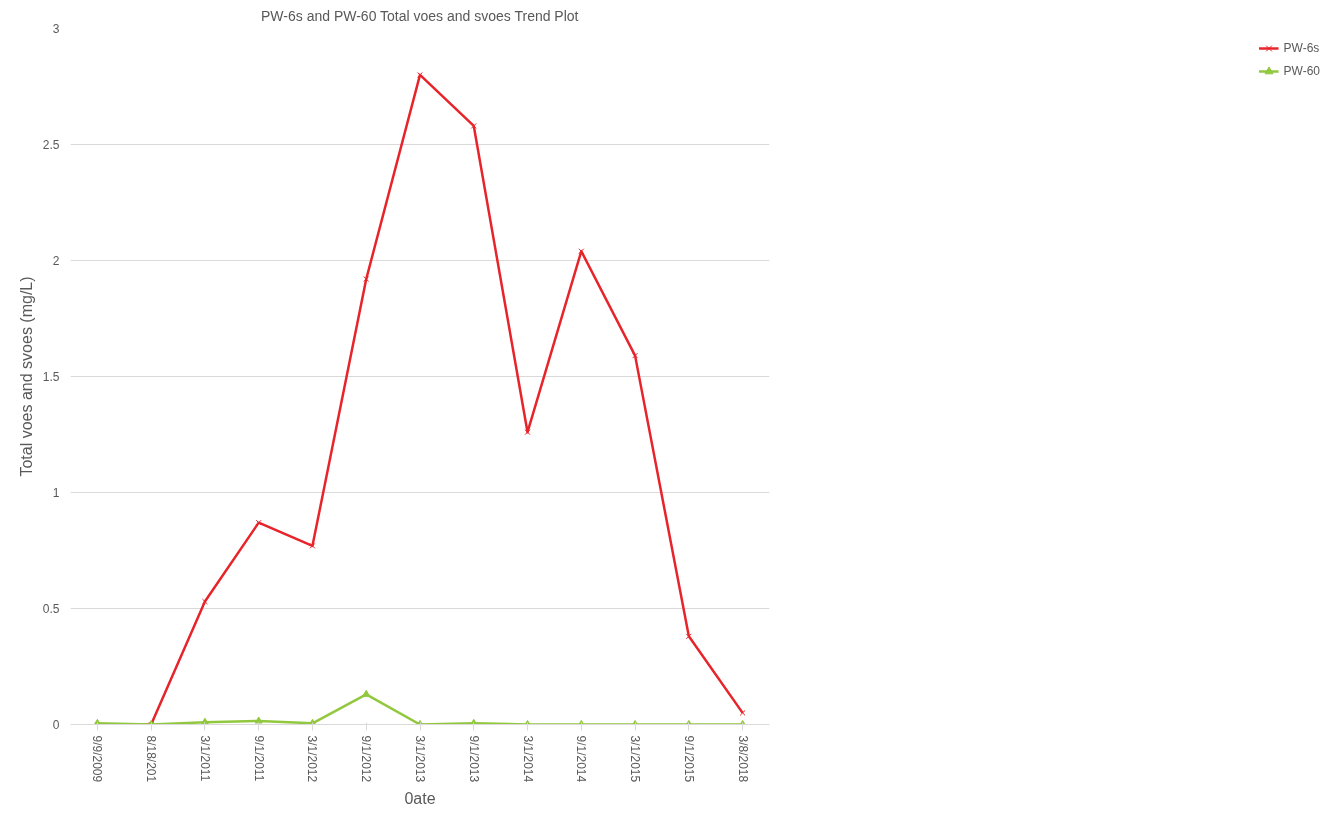 The height and width of the screenshot is (822, 1342). I want to click on legend-label: PW-60, so click(1301, 71).